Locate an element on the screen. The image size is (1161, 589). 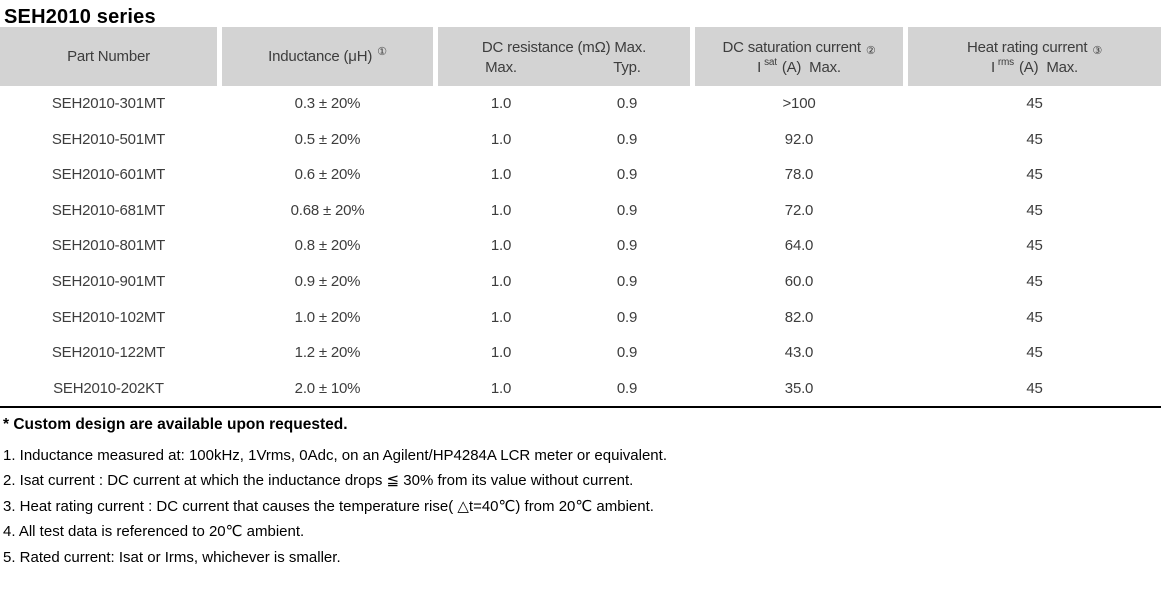
part-number-cell: SEH2010-102MT is located at coordinates (108, 317).